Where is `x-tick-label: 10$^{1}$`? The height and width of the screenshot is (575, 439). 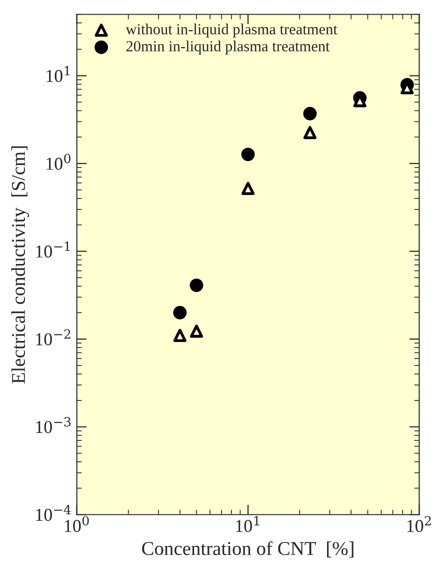
x-tick-label: 10$^{1}$ is located at coordinates (248, 524).